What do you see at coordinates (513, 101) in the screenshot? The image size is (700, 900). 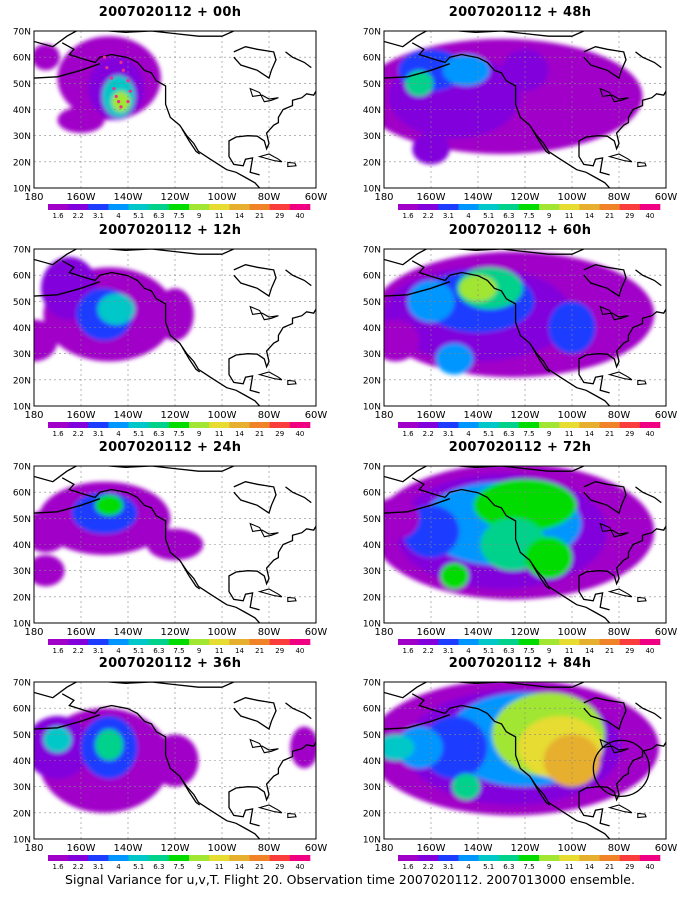 I see `variance-field` at bounding box center [513, 101].